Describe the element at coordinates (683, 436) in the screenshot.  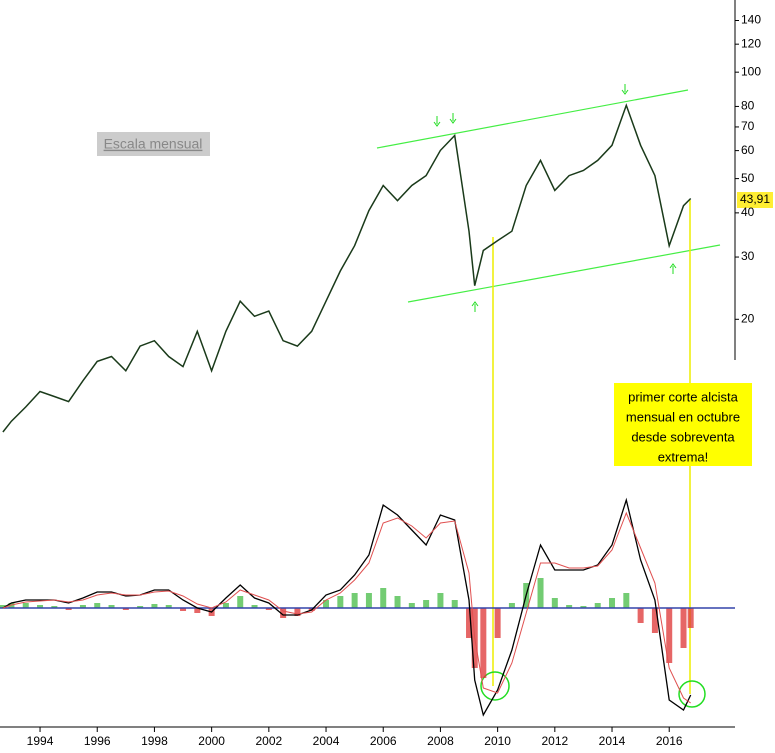
I see `annotation: desde sobreventa` at that location.